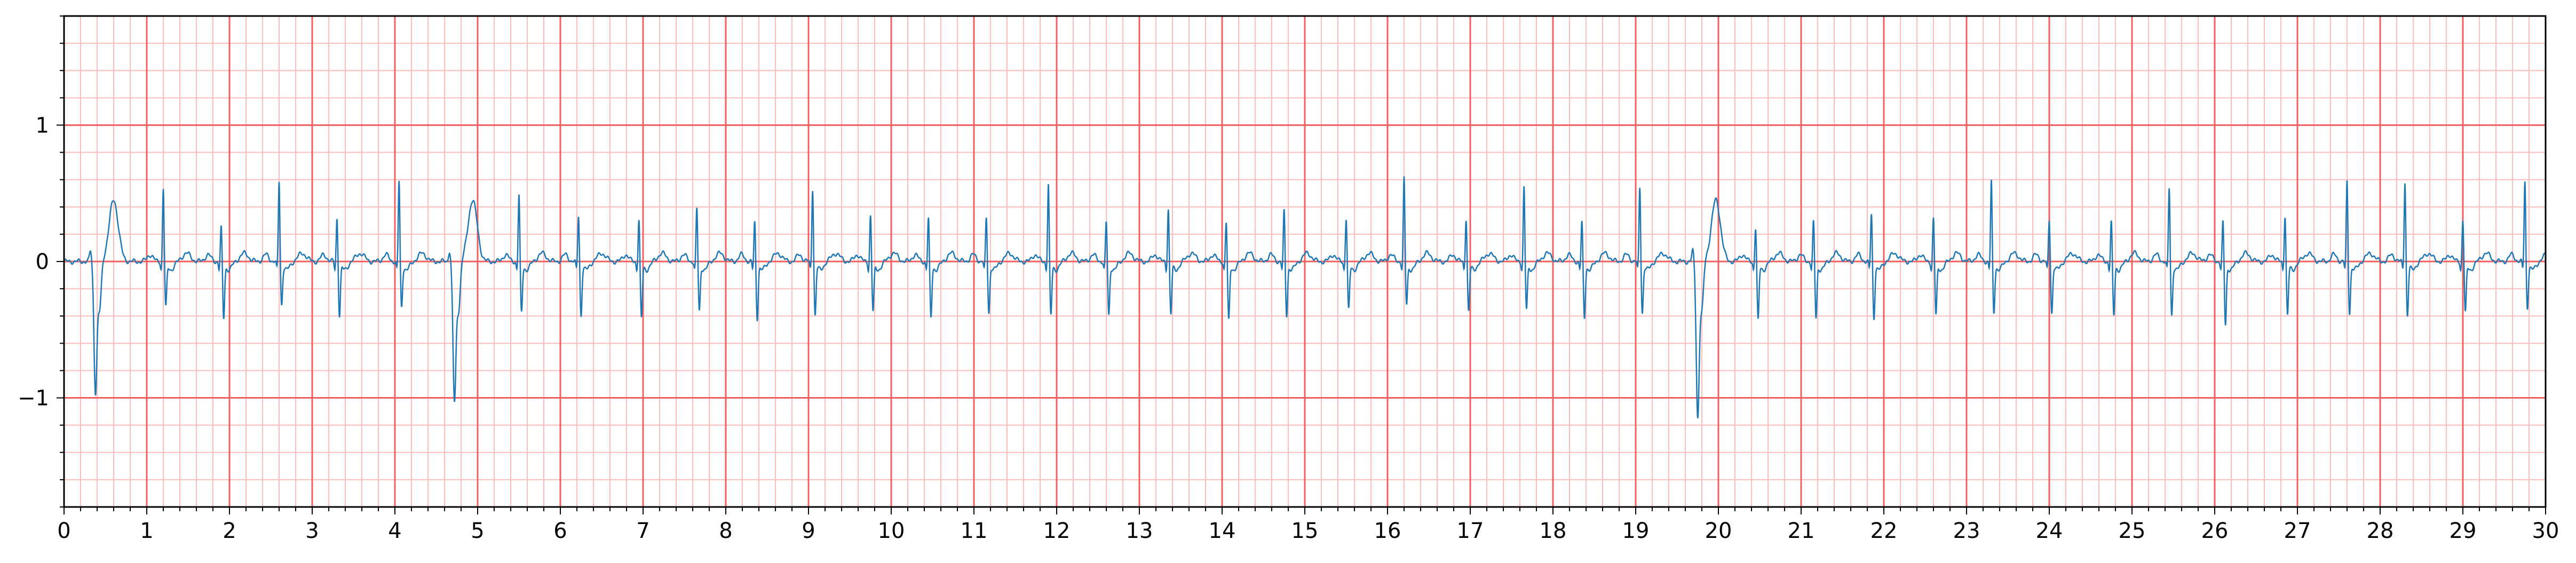  I want to click on x-tick-label: 6, so click(560, 531).